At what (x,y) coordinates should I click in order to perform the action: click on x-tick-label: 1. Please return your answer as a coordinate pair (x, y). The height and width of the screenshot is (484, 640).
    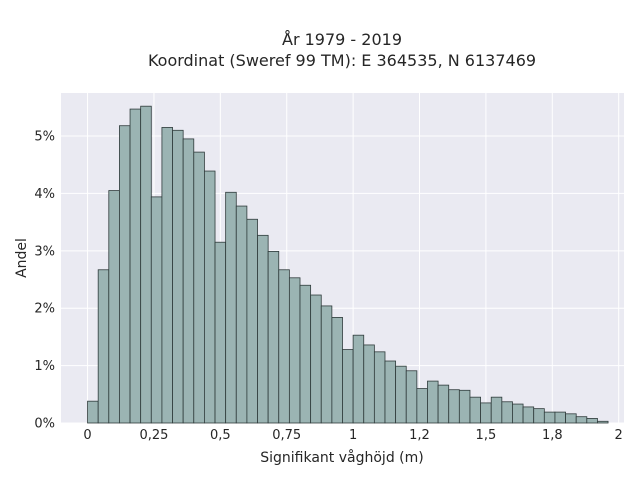
    Looking at the image, I should click on (353, 435).